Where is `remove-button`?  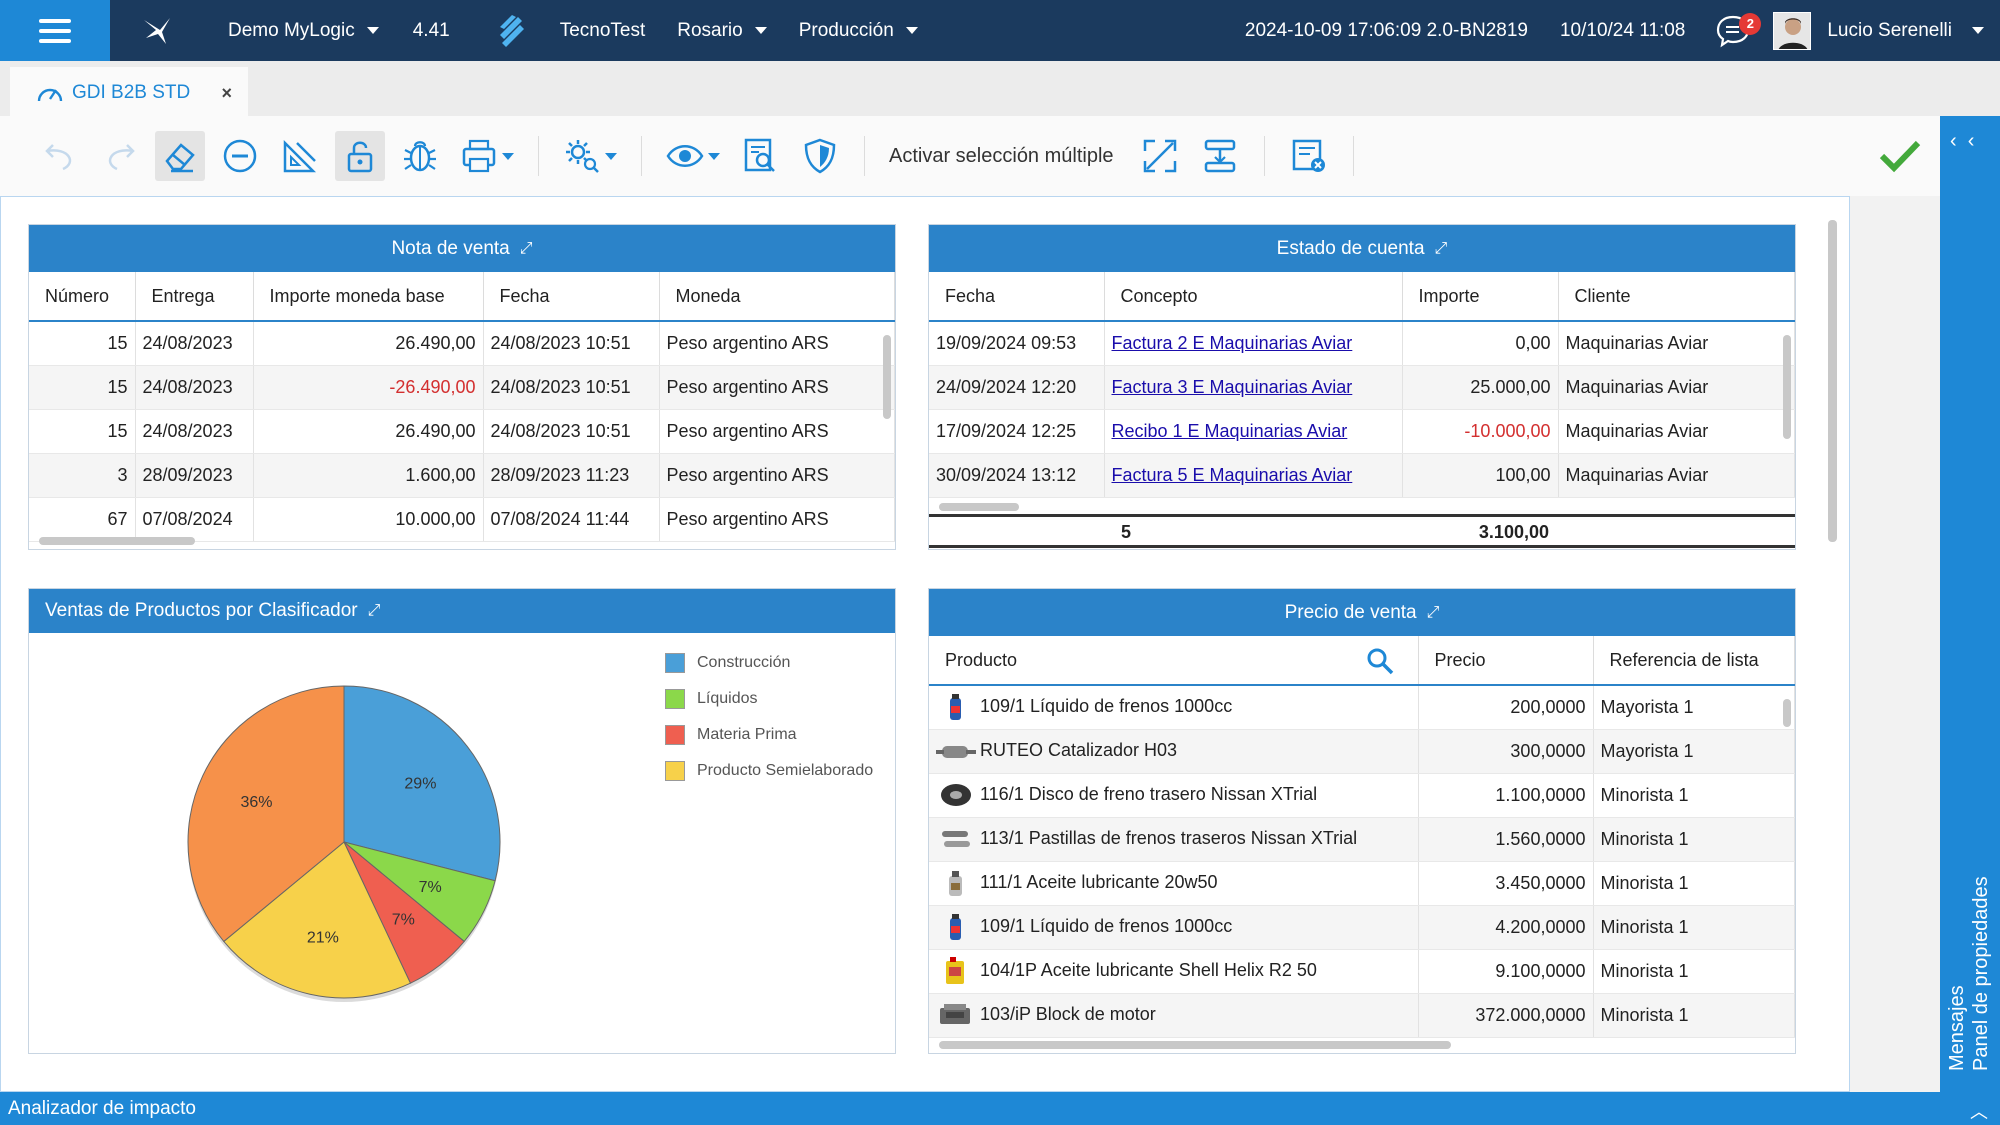
remove-button is located at coordinates (240, 156).